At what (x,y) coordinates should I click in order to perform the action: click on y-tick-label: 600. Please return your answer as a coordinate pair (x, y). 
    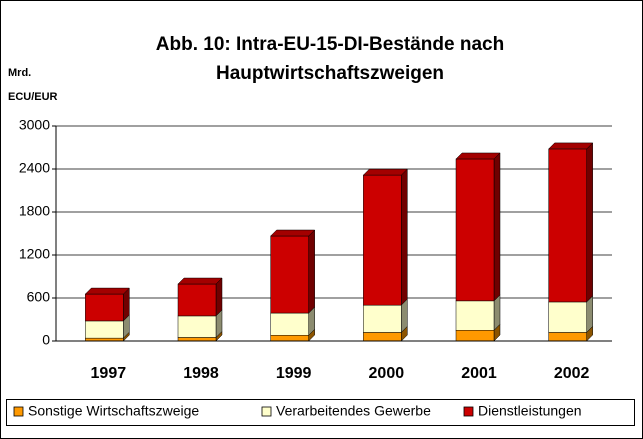
    Looking at the image, I should click on (39, 297).